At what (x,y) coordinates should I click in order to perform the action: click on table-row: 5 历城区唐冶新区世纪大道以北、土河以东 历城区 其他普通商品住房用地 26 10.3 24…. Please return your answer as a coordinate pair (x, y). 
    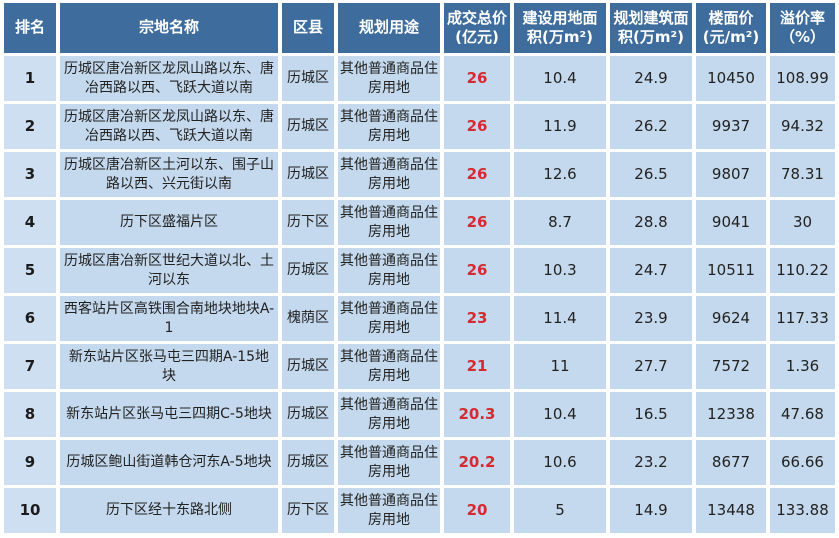
    Looking at the image, I should click on (419, 270).